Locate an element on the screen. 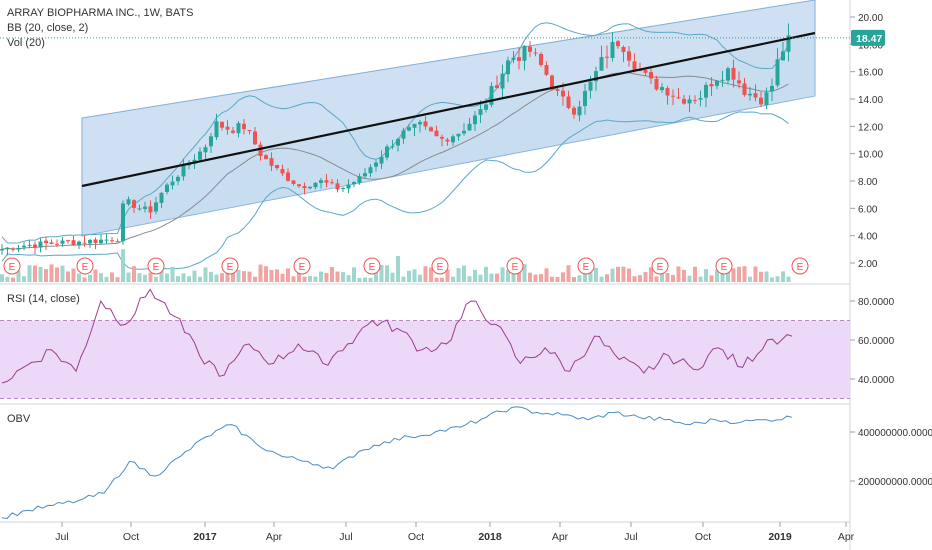 This screenshot has height=550, width=932. bb-indicator-label: BB (20, close, 2) is located at coordinates (48, 28).